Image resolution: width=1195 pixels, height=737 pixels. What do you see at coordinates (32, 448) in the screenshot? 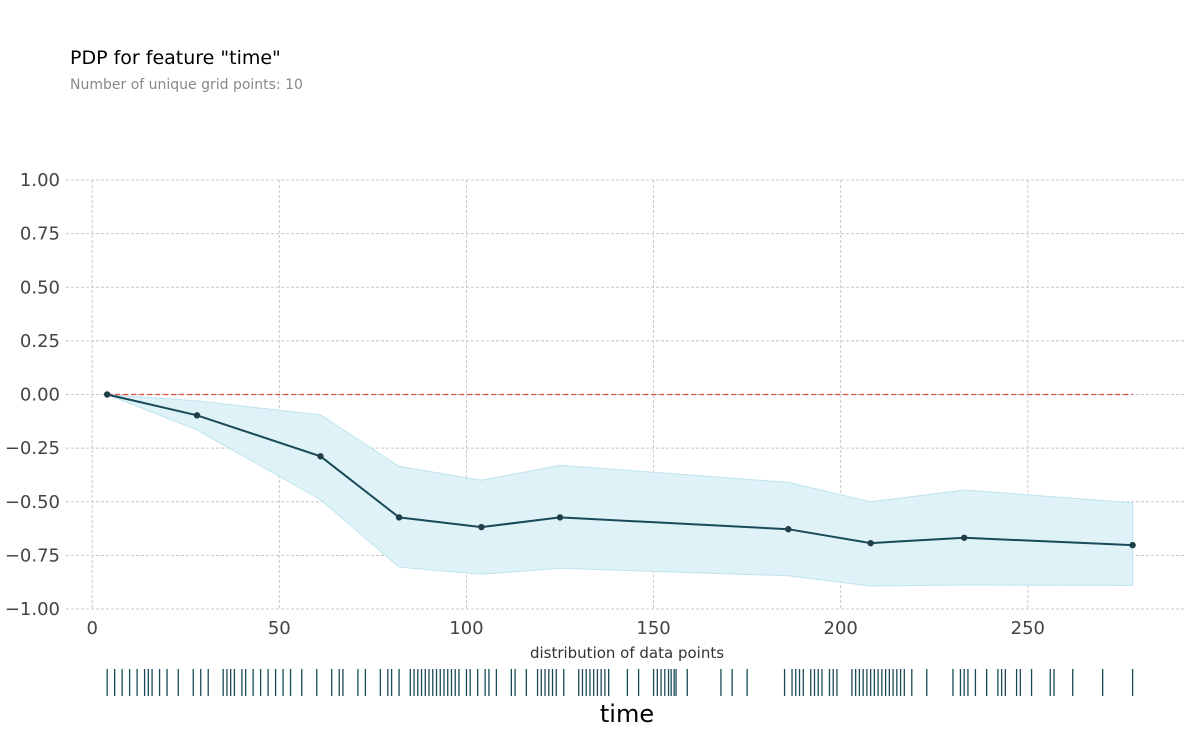
I see `y-tick-label: −0.25` at bounding box center [32, 448].